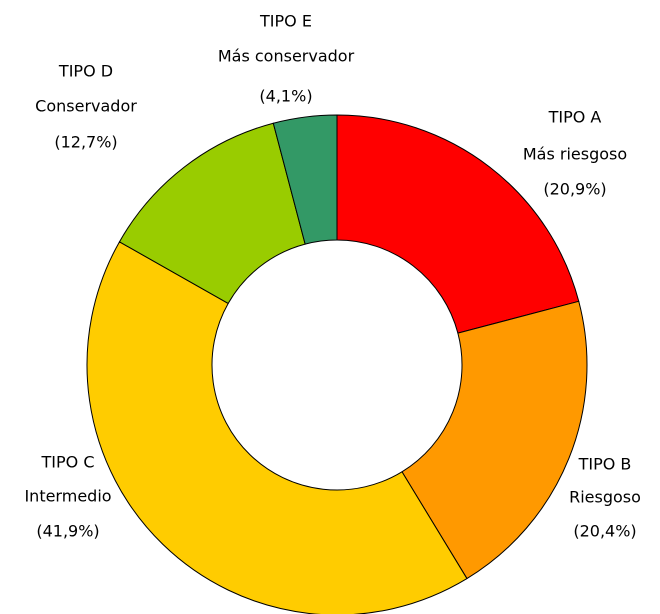 The height and width of the screenshot is (614, 660). Describe the element at coordinates (286, 56) in the screenshot. I see `segment-description: Más conservador` at that location.